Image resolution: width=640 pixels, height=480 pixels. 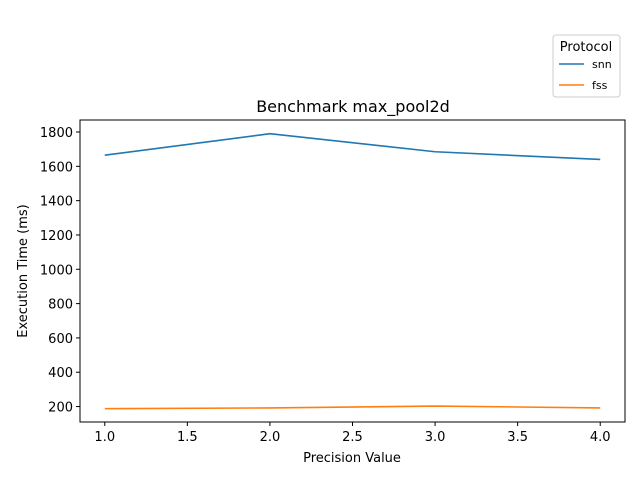 What do you see at coordinates (353, 107) in the screenshot?
I see `chart-title: Benchmark max_pool2d` at bounding box center [353, 107].